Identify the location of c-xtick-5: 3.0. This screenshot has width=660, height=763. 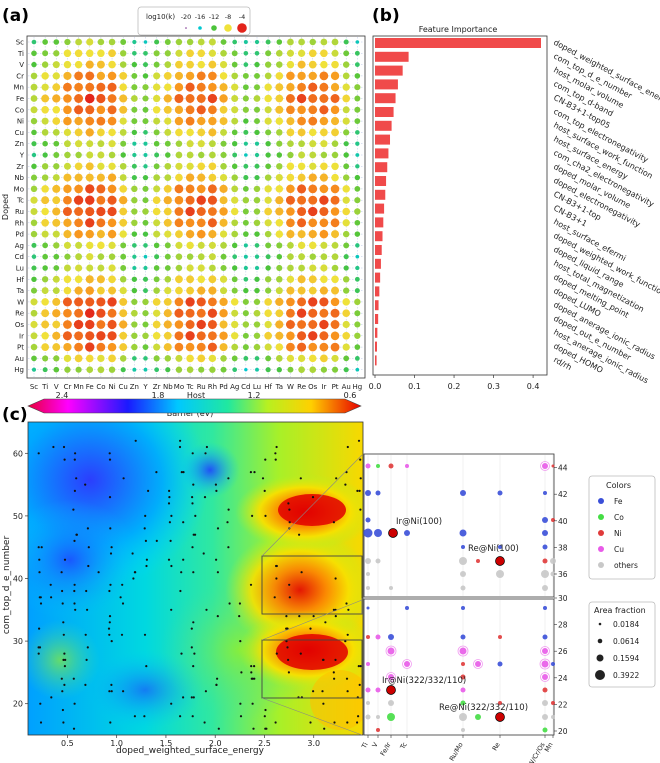
(313, 743).